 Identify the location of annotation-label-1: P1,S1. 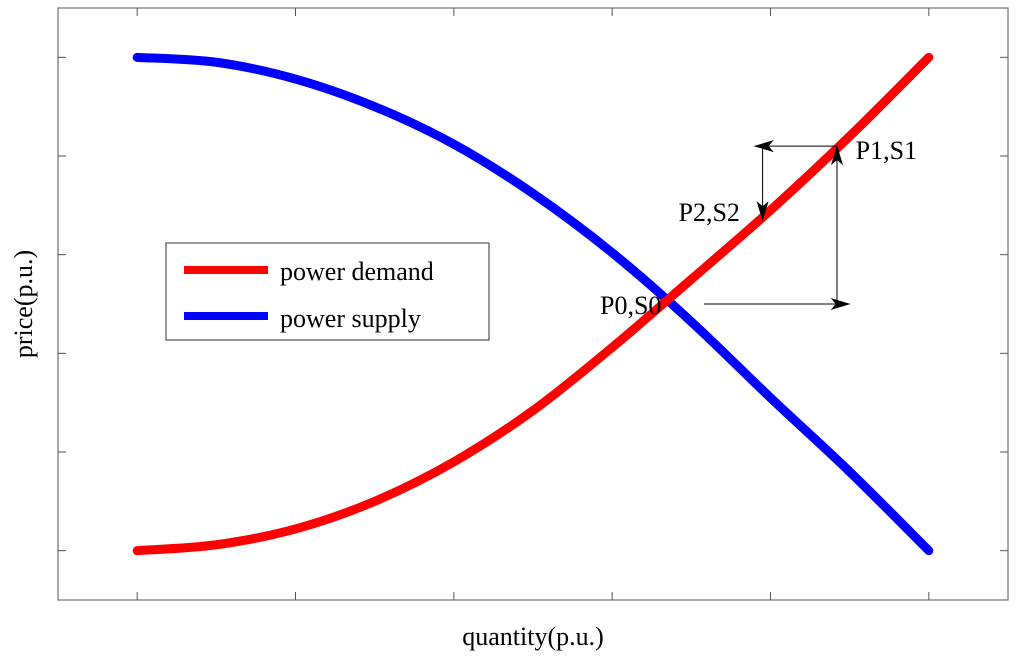
(886, 150).